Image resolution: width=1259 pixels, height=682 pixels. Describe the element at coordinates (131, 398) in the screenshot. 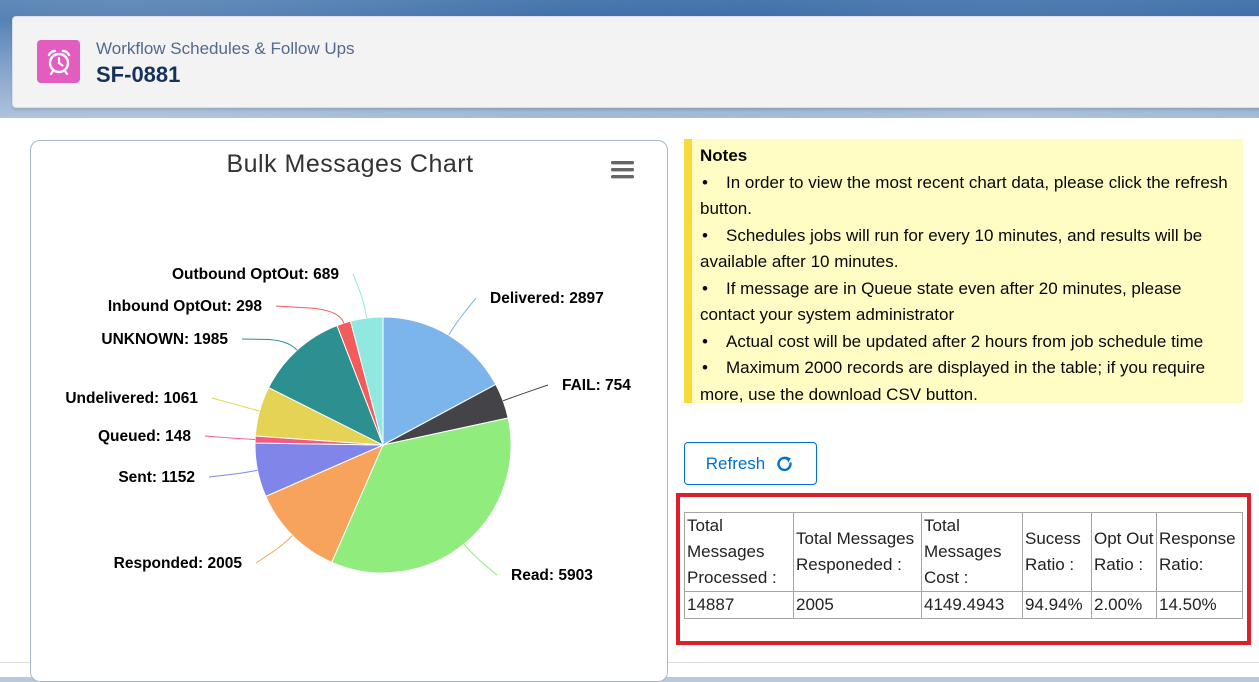

I see `pie-data-label: Undelivered: 1061` at that location.